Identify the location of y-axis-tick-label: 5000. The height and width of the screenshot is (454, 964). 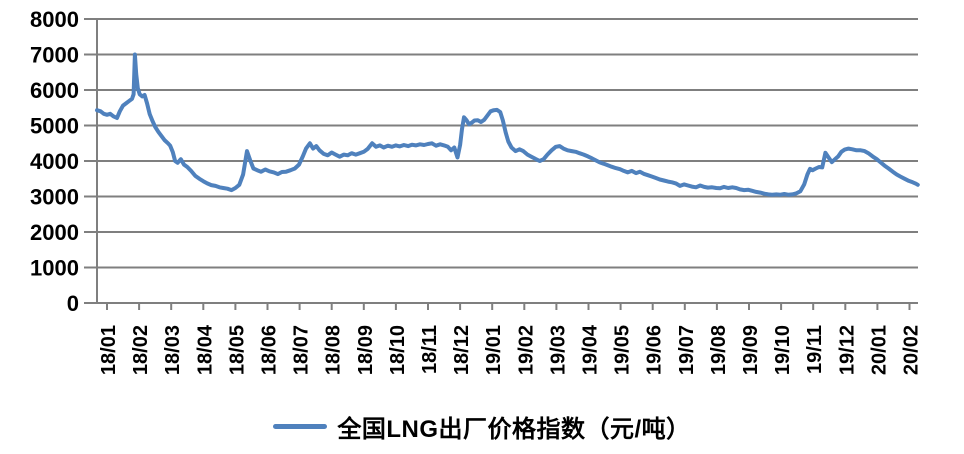
(54, 126).